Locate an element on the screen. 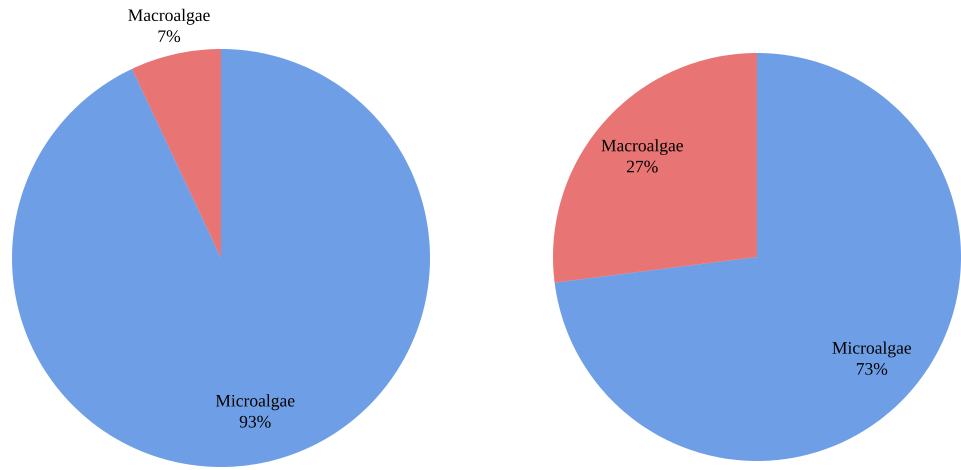 The height and width of the screenshot is (470, 961). data-label: 27% is located at coordinates (642, 166).